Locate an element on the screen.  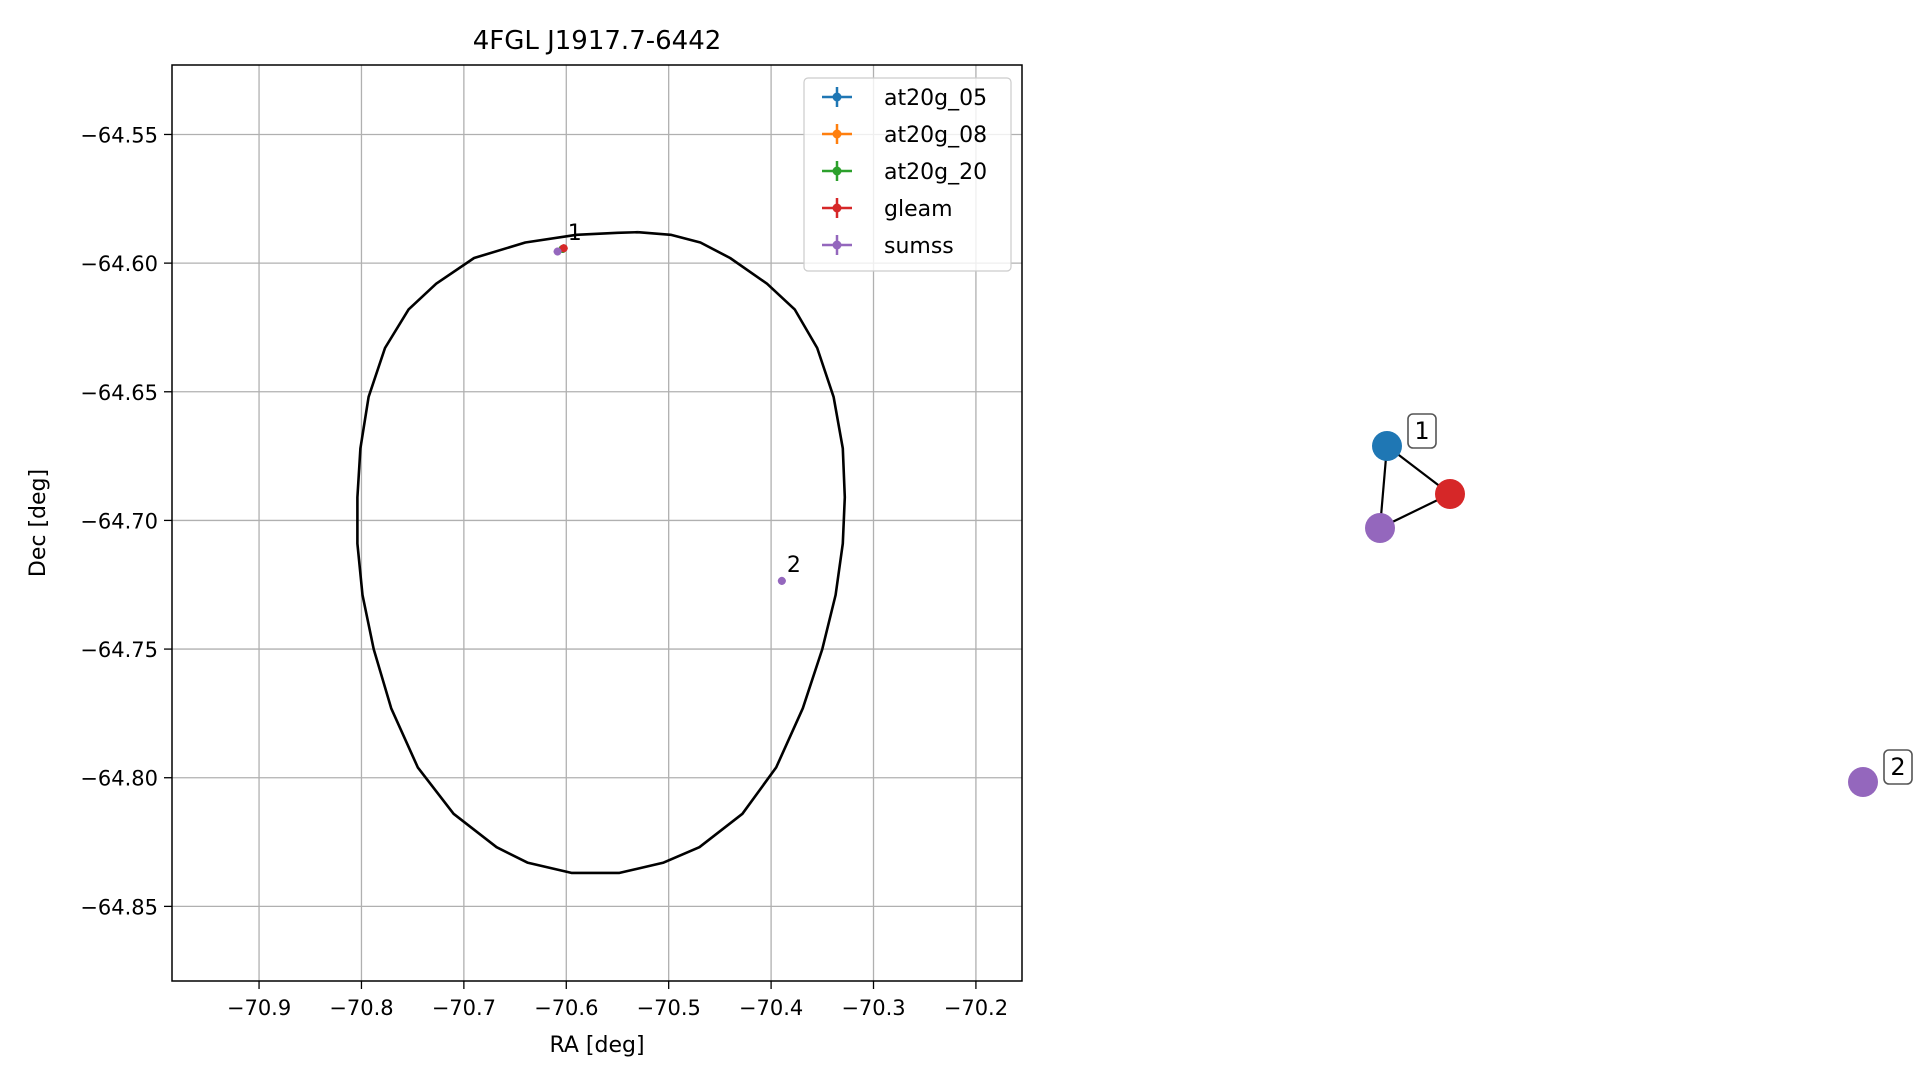
network-graph: 12 is located at coordinates (1639, 605).